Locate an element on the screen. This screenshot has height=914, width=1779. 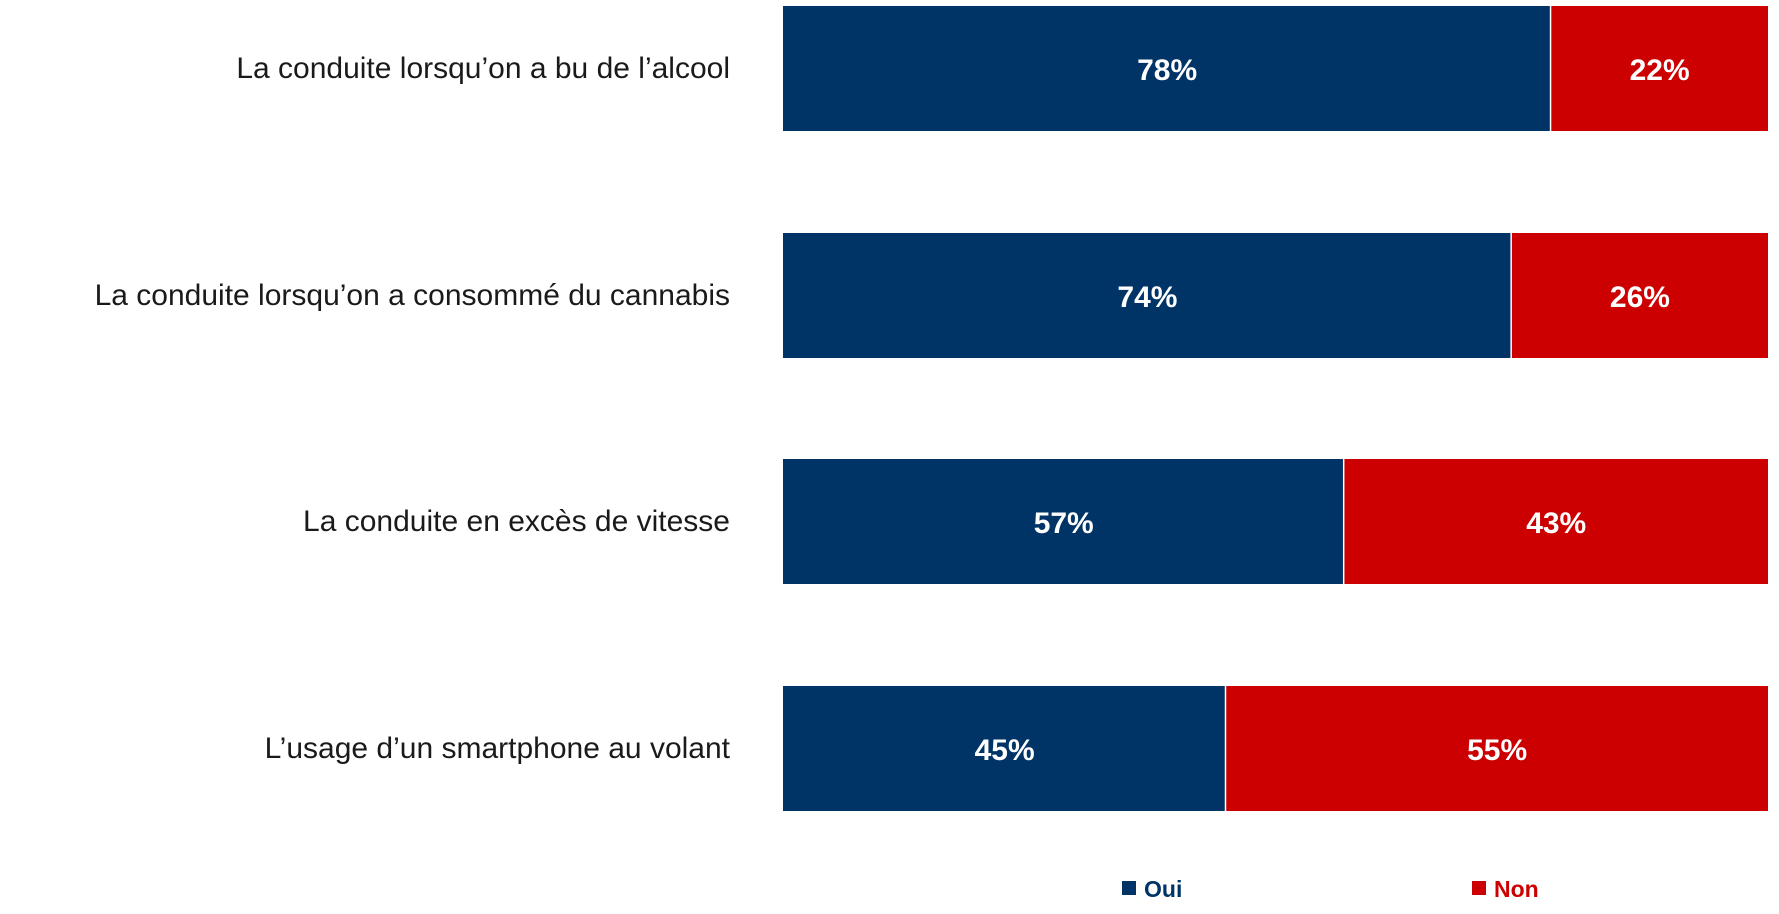
bar-value-label: 26% is located at coordinates (1640, 297).